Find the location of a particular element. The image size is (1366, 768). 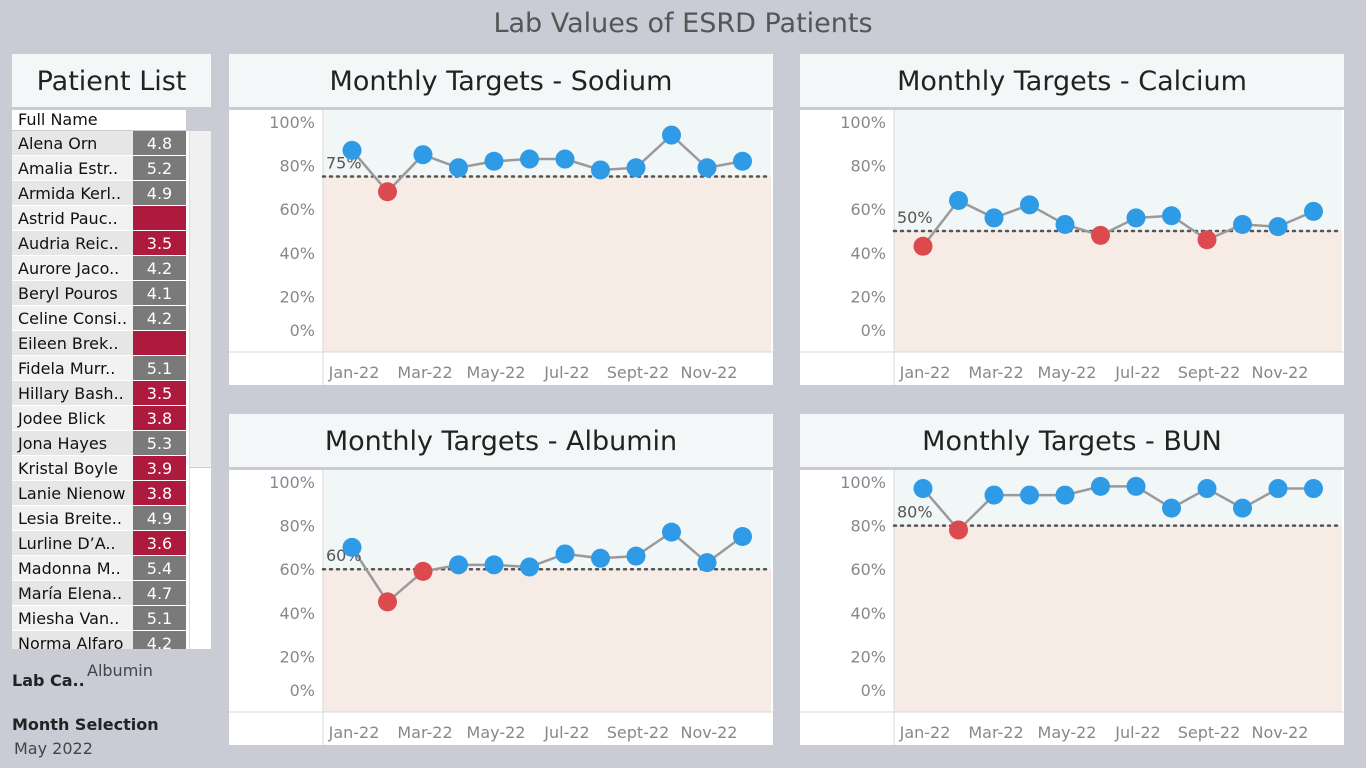

patient-name: Jona Hayes is located at coordinates (72, 443).